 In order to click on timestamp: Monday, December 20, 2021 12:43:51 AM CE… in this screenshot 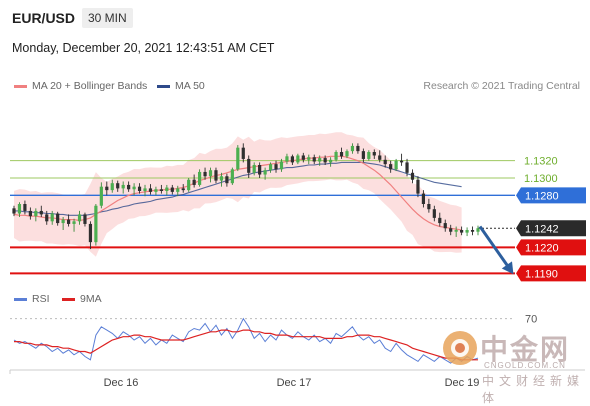, I will do `click(143, 48)`.